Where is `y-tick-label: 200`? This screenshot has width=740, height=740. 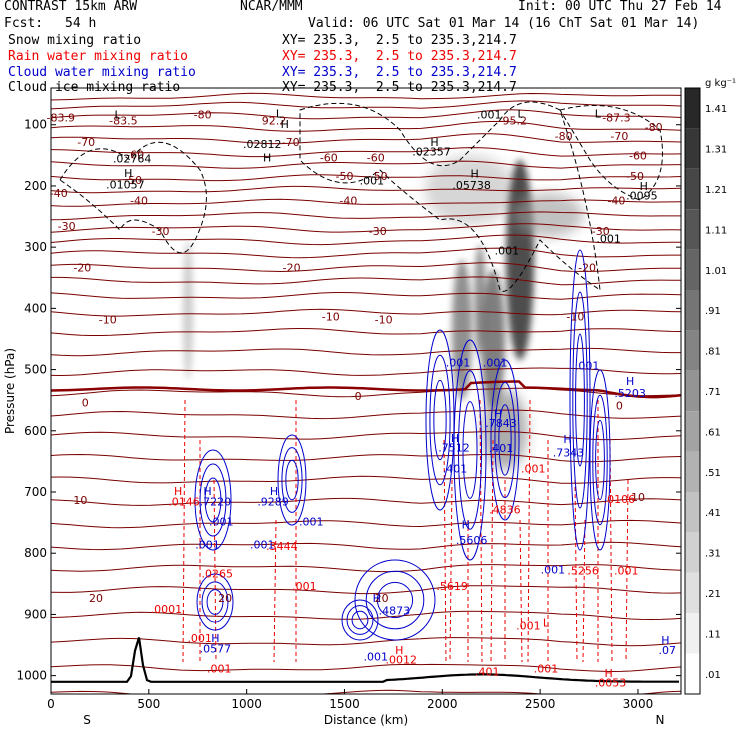 y-tick-label: 200 is located at coordinates (35, 186).